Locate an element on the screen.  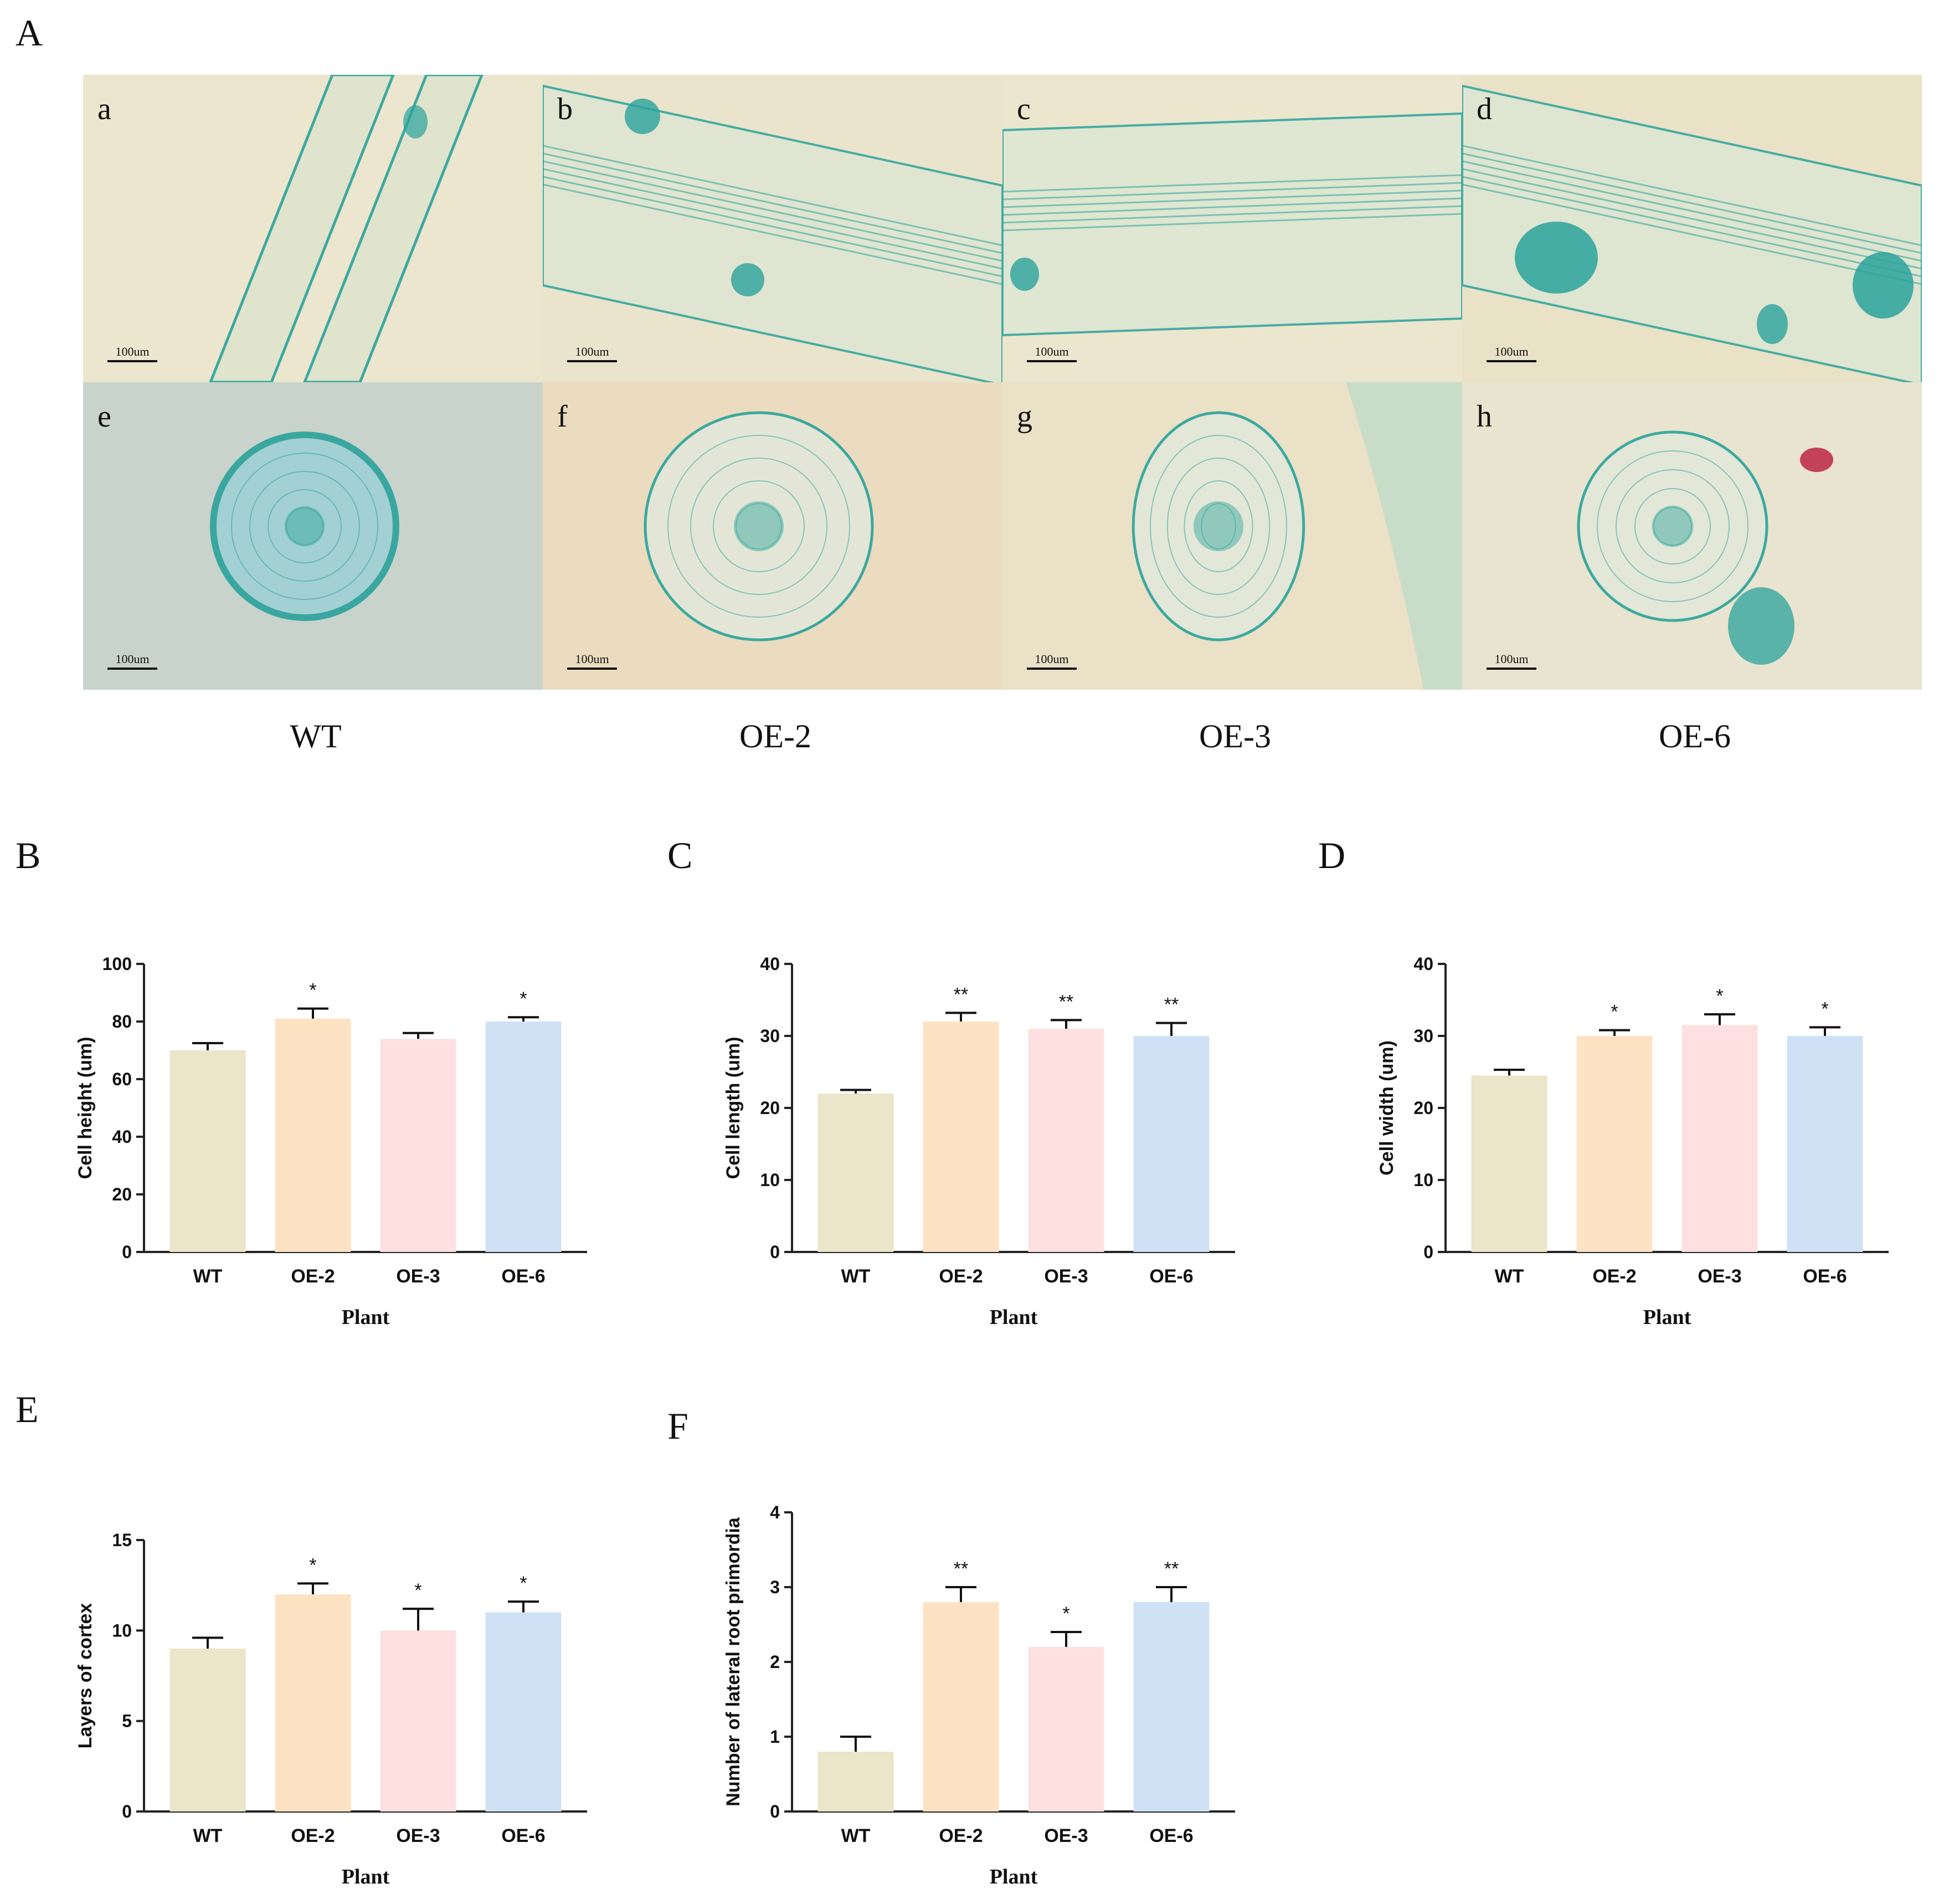
micrograph-letter-b: b is located at coordinates (565, 109).